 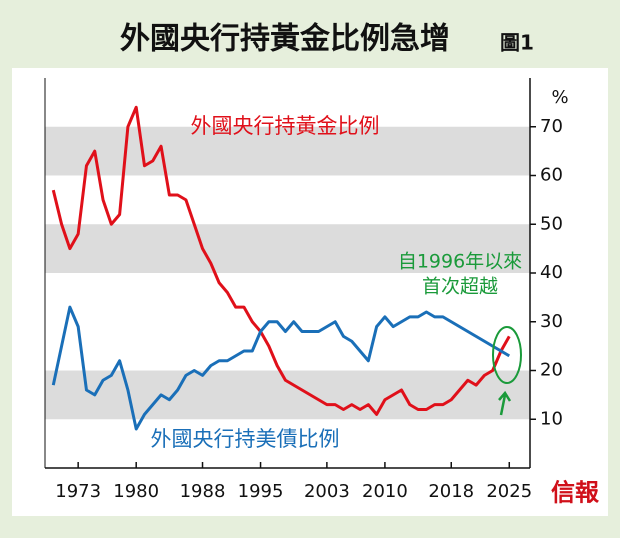 I want to click on figure-label: 圖1, so click(x=517, y=43).